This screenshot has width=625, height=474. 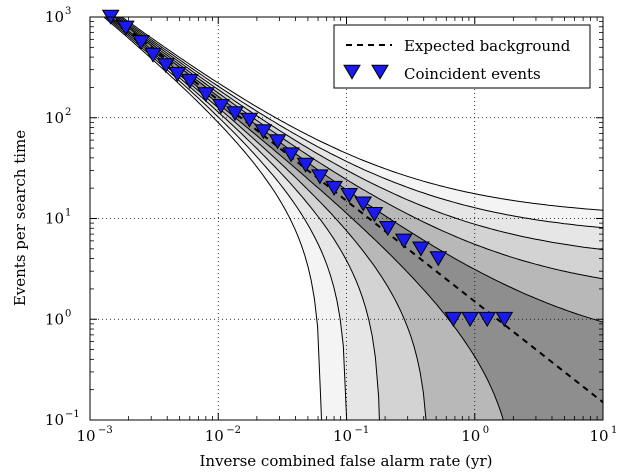 I want to click on legend-label-expected-background: Expected background, so click(x=487, y=46).